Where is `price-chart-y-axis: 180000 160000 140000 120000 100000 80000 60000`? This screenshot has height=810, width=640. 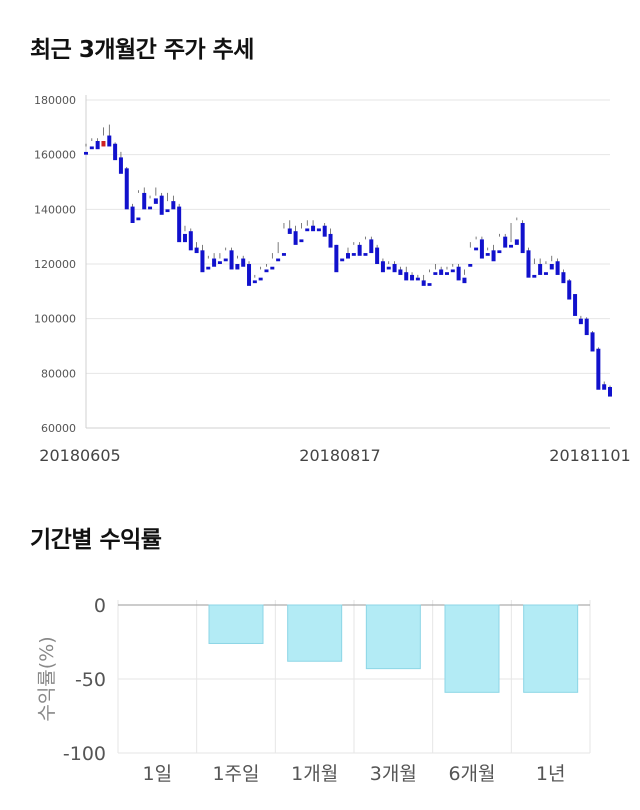 price-chart-y-axis: 180000 160000 140000 120000 100000 80000 60000 is located at coordinates (55, 264).